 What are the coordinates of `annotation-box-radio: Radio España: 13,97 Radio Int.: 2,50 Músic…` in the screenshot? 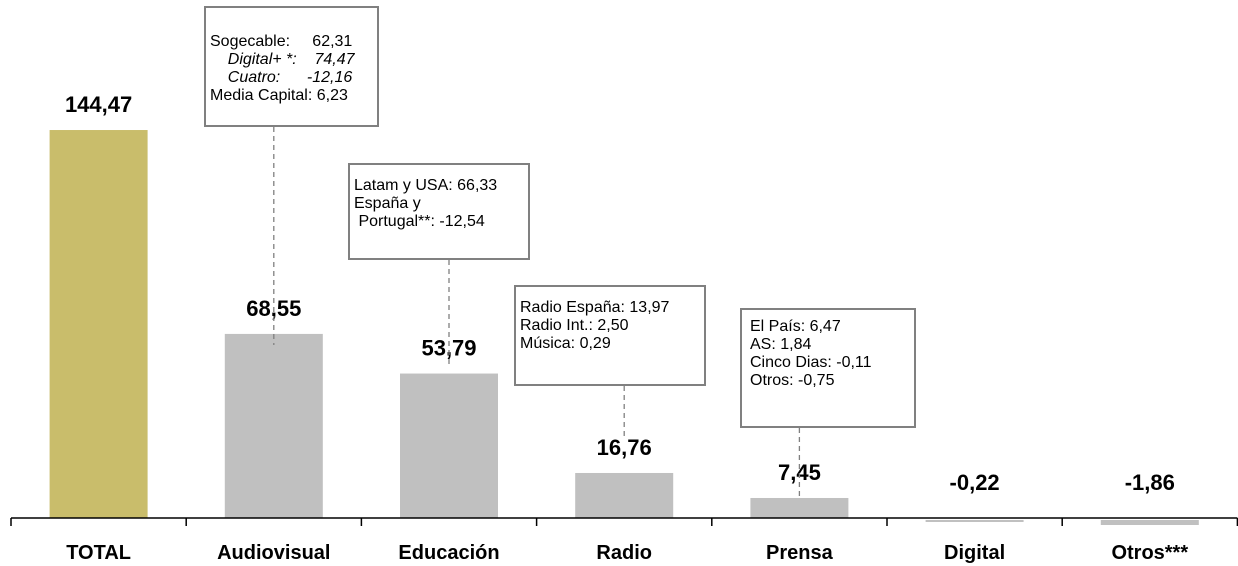 It's located at (610, 335).